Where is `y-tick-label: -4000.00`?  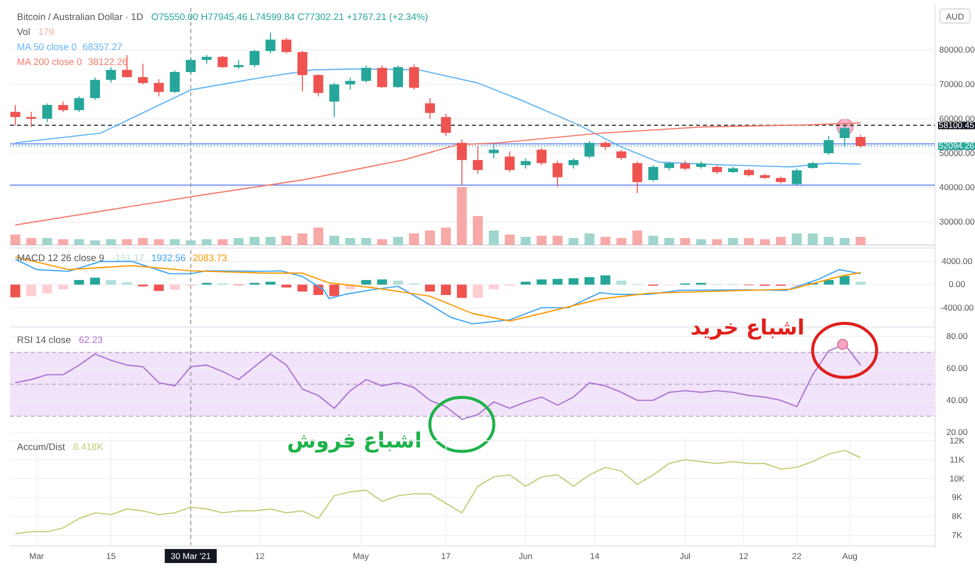 y-tick-label: -4000.00 is located at coordinates (957, 307).